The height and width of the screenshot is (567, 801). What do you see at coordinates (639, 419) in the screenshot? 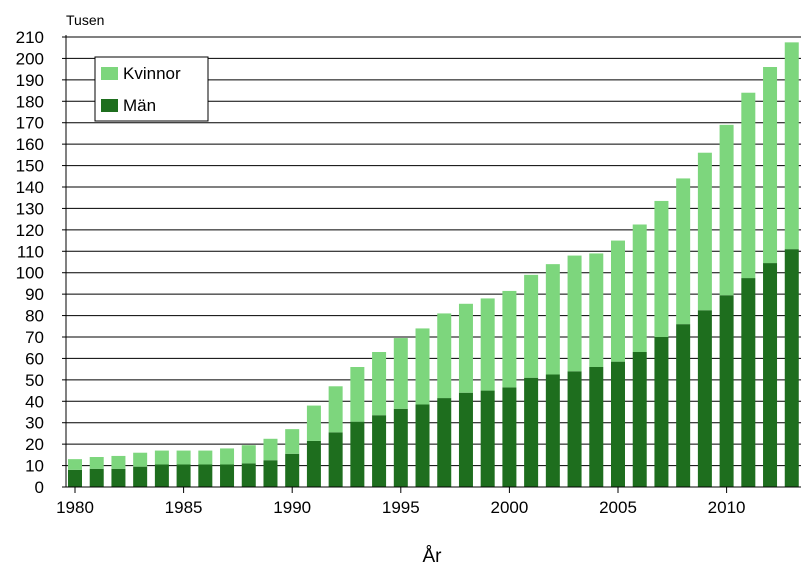
I see `bar-m-n-2006` at bounding box center [639, 419].